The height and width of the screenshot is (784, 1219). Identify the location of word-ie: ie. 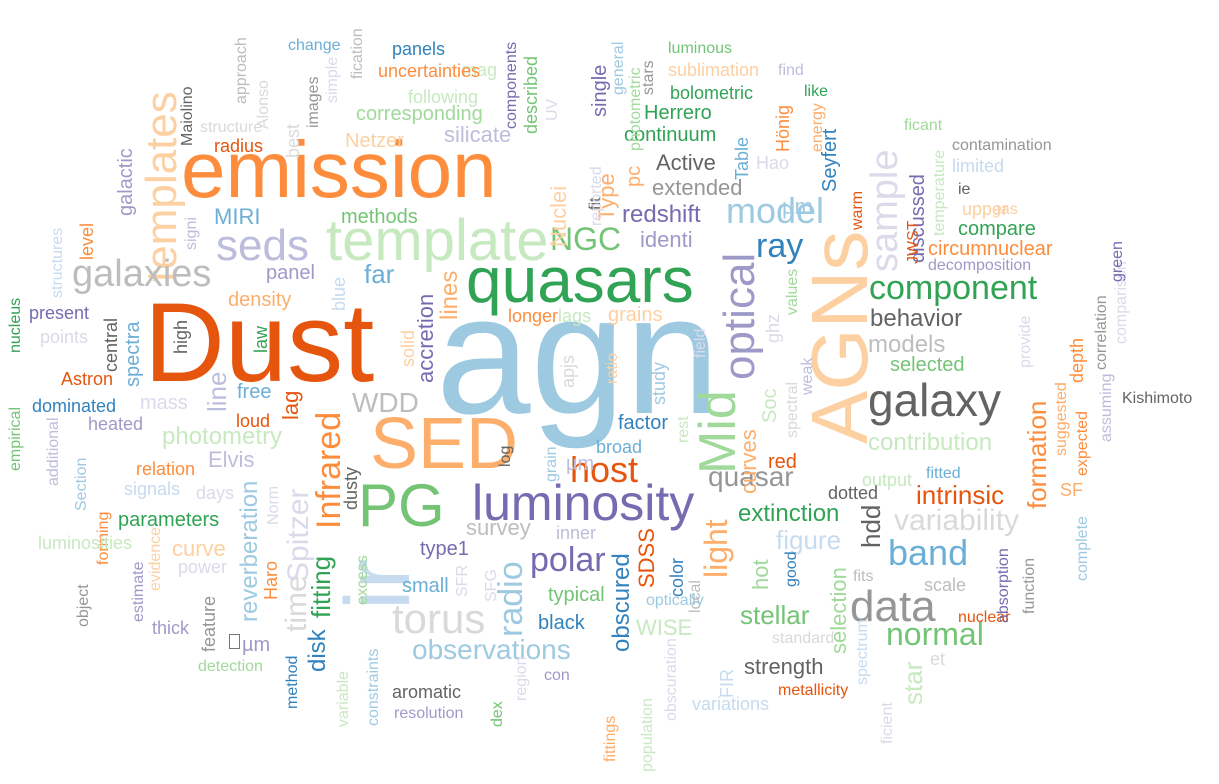
(964, 189).